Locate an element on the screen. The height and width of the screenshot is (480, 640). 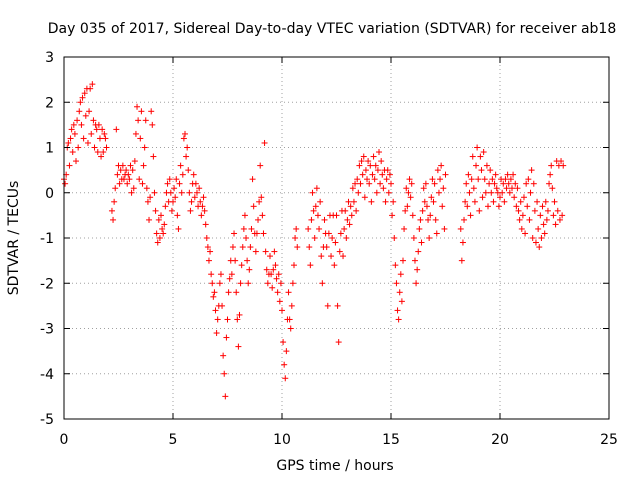
x-axis-label: GPS time / hours is located at coordinates (334, 466).